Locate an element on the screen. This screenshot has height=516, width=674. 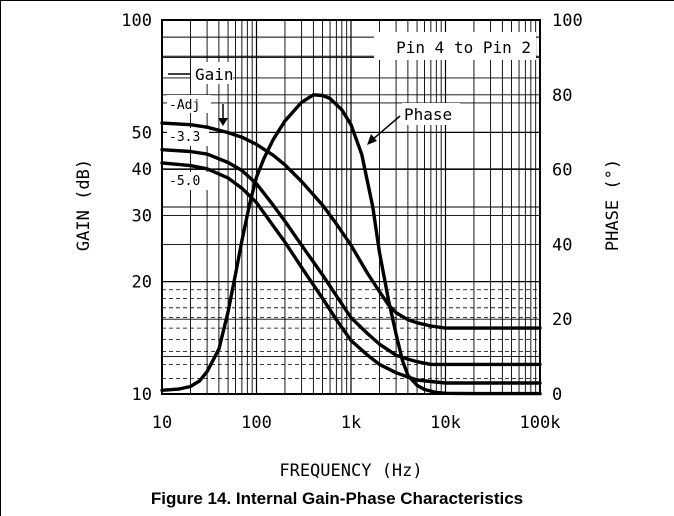
phase-arrow-line is located at coordinates (386, 128).